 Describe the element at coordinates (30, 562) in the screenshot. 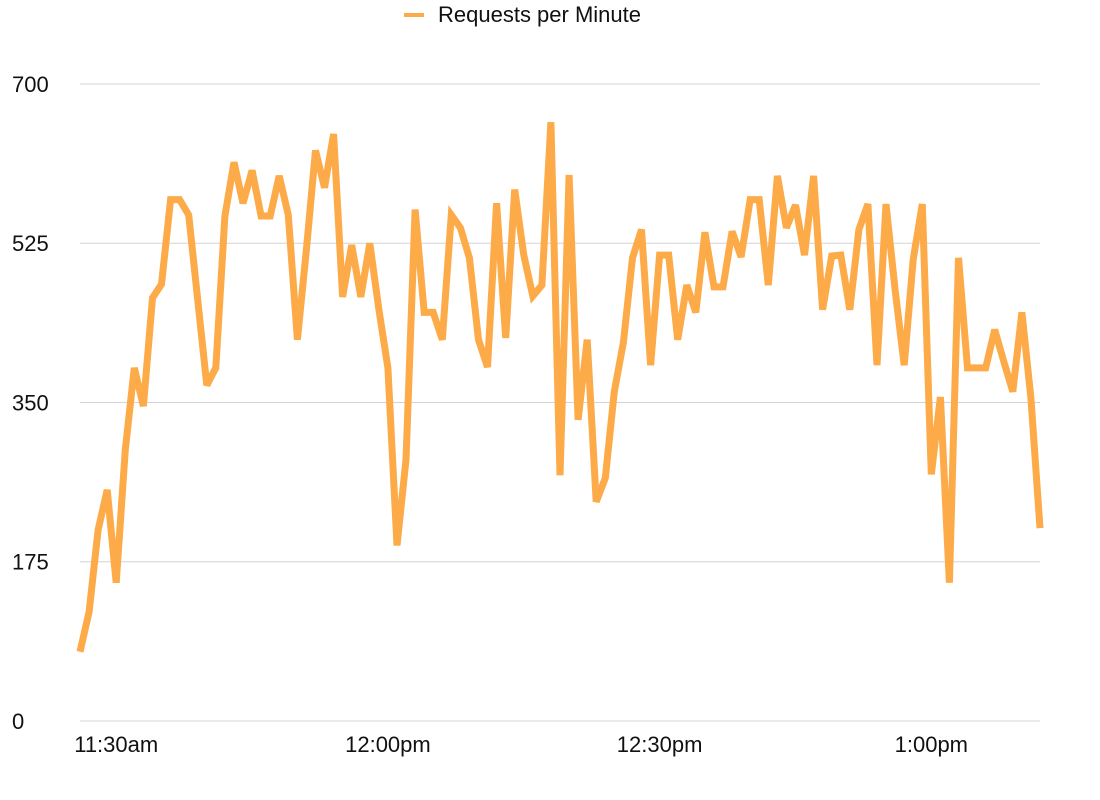

I see `y-tick-label: 175` at that location.